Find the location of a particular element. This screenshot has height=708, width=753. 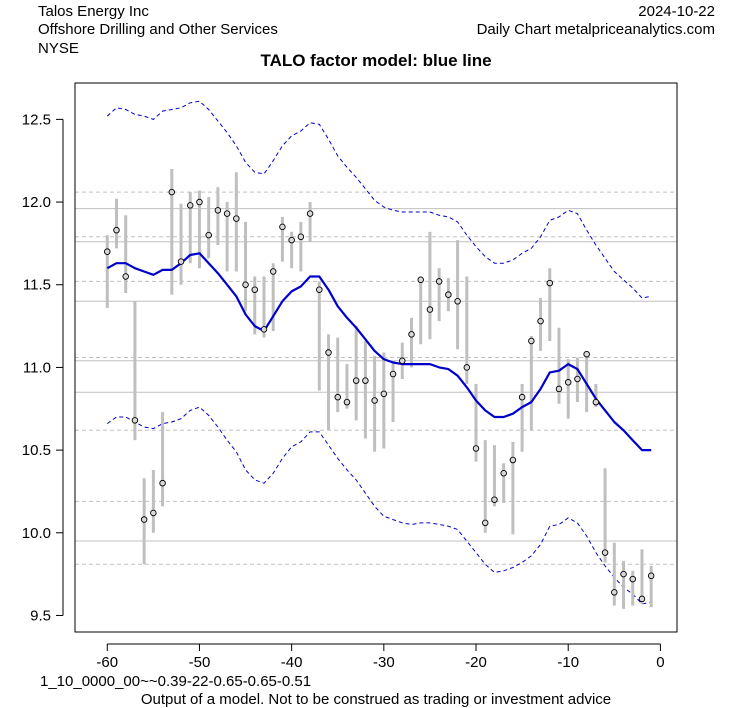

x-axis: -60 -50 -40 -30 -20 -10 0 is located at coordinates (380, 657).